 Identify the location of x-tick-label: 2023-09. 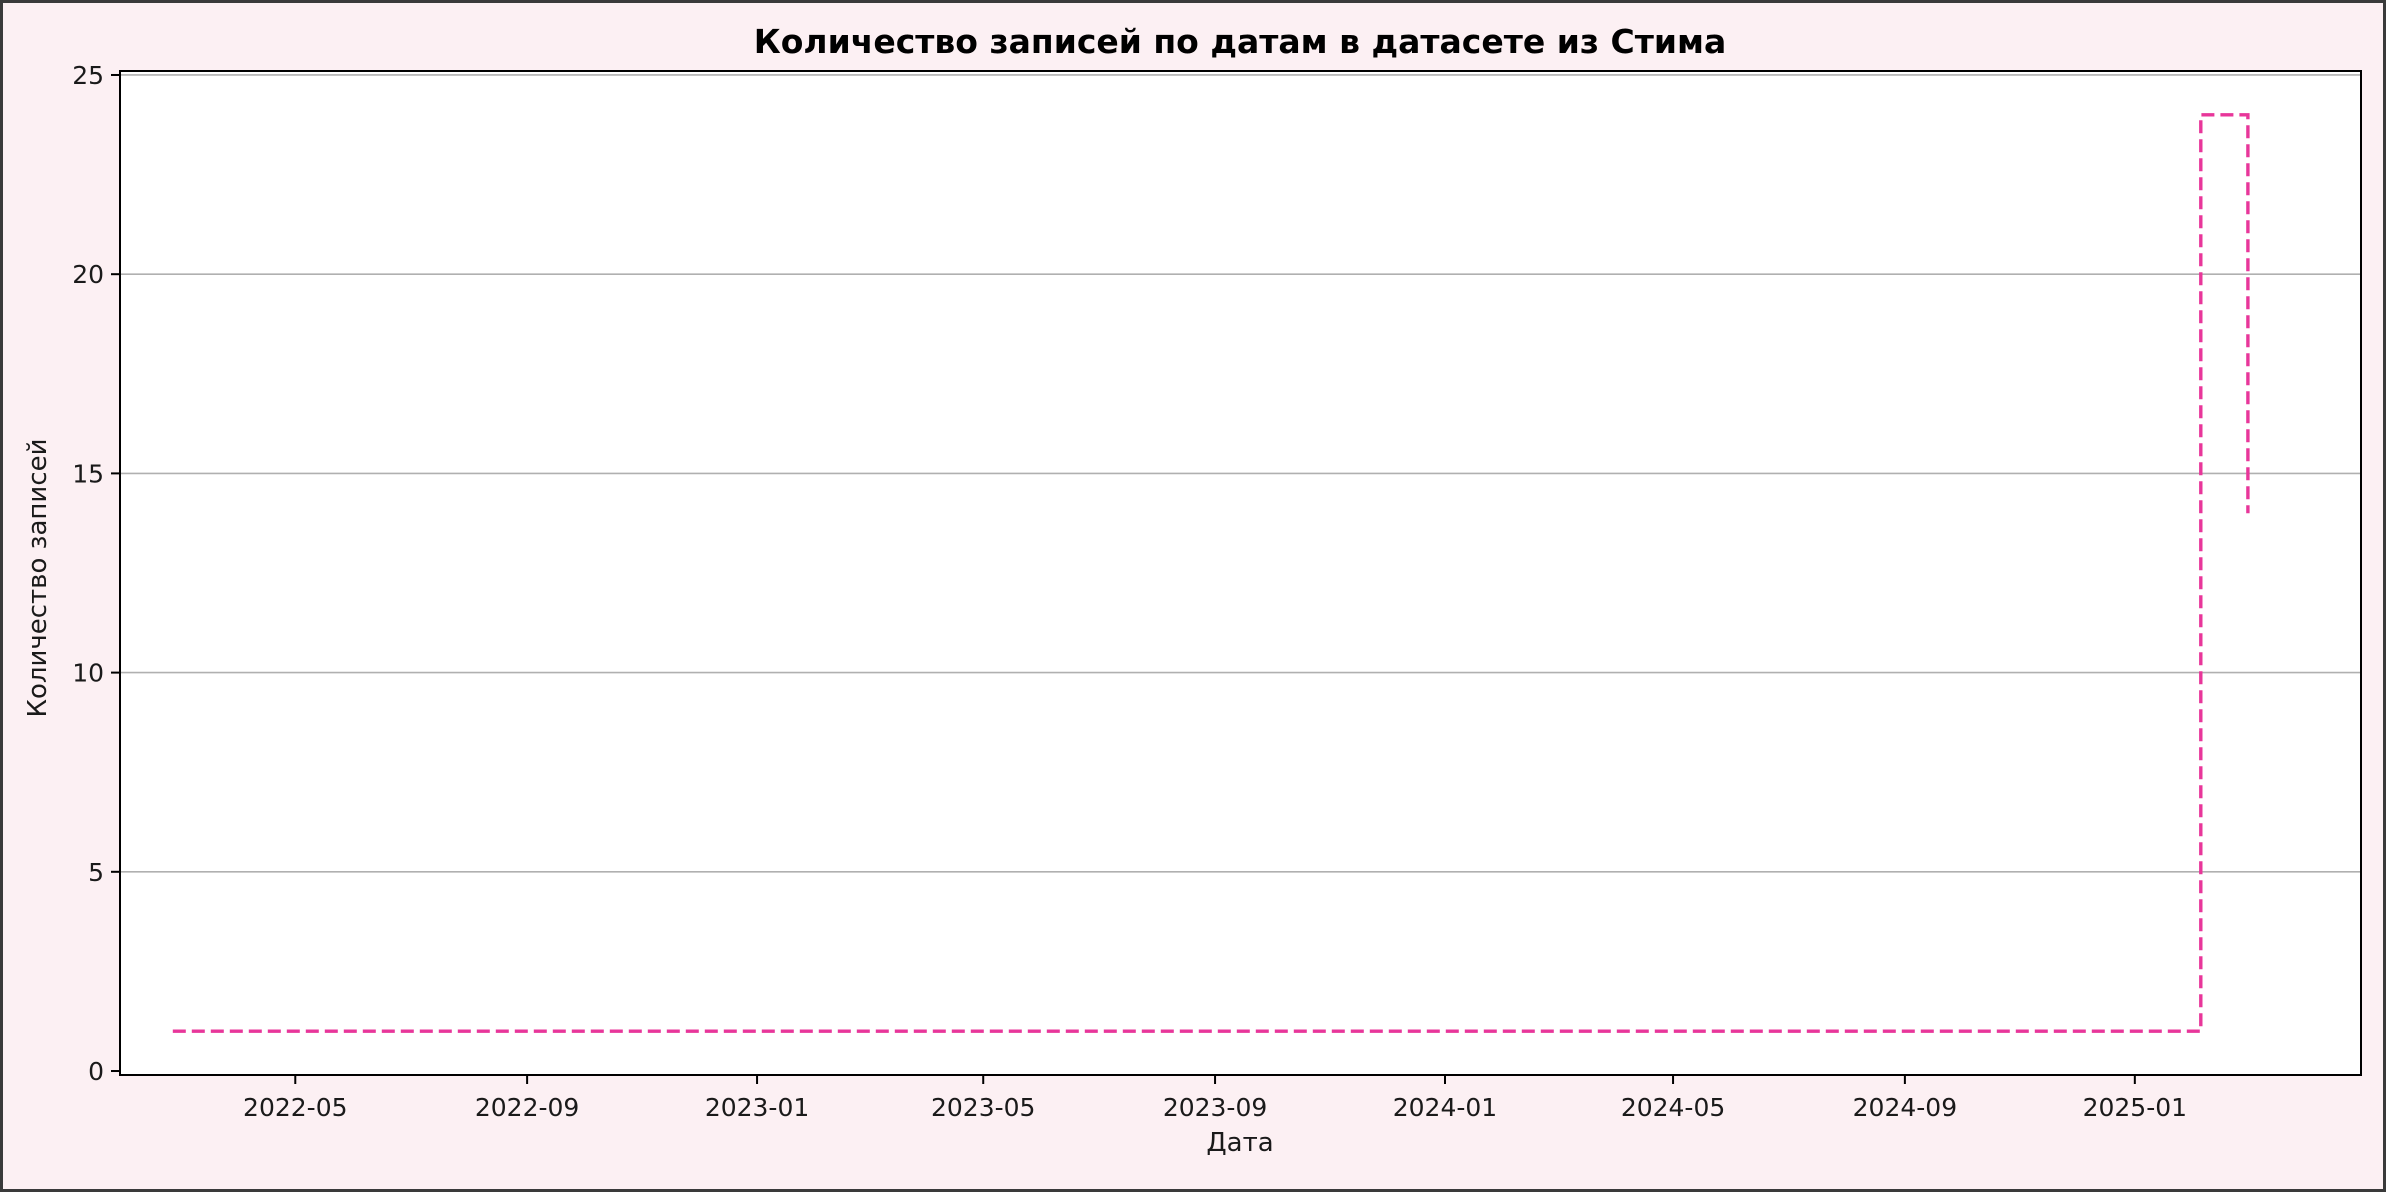
(1215, 1107).